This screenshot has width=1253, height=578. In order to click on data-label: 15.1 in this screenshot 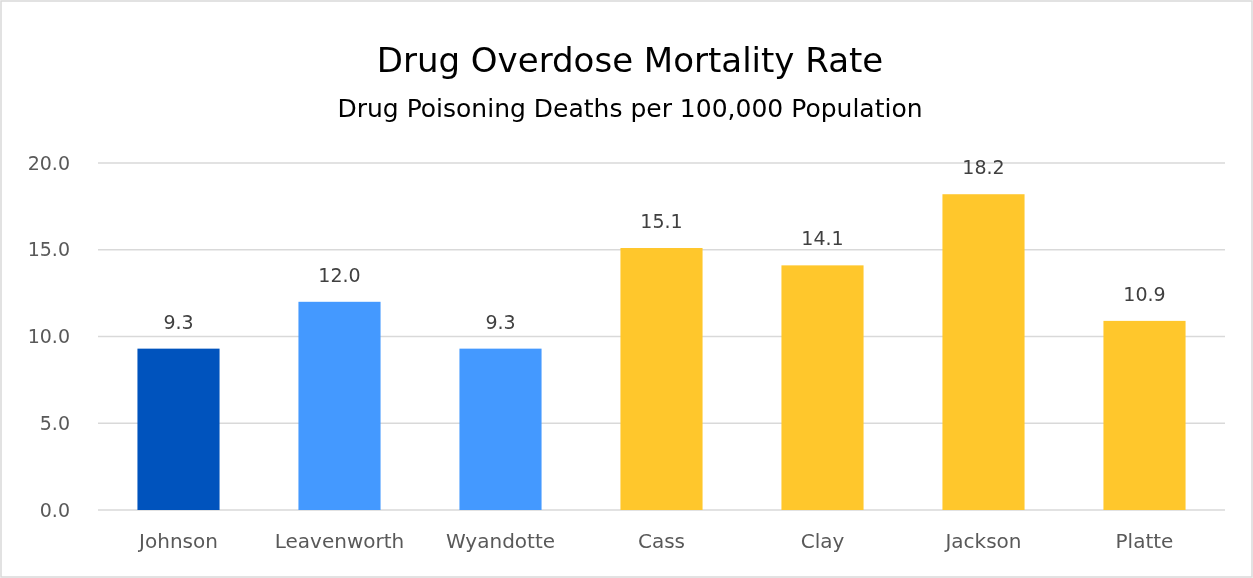, I will do `click(661, 221)`.